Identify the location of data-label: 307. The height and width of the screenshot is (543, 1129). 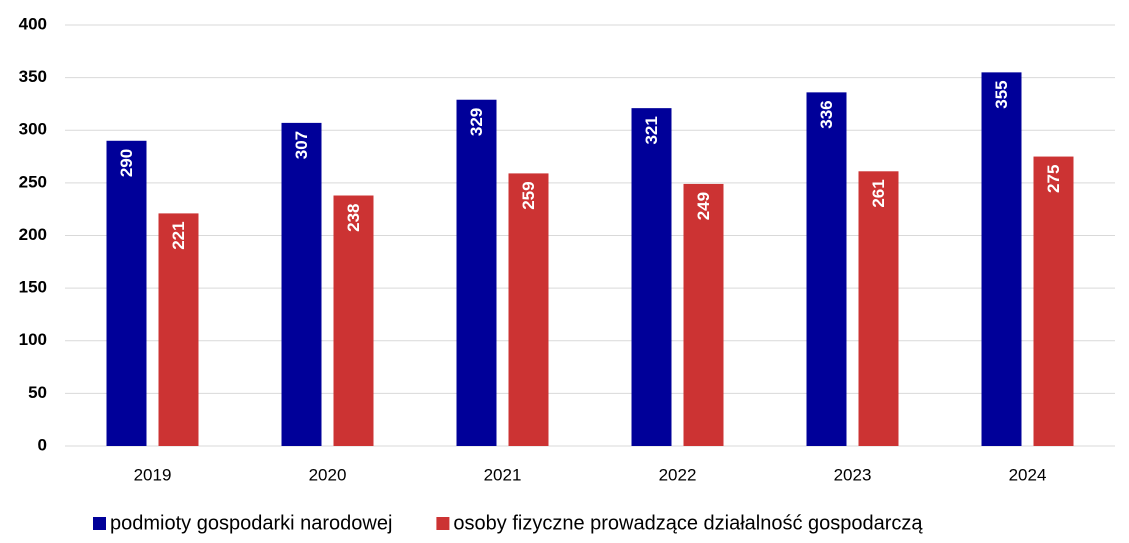
(301, 145).